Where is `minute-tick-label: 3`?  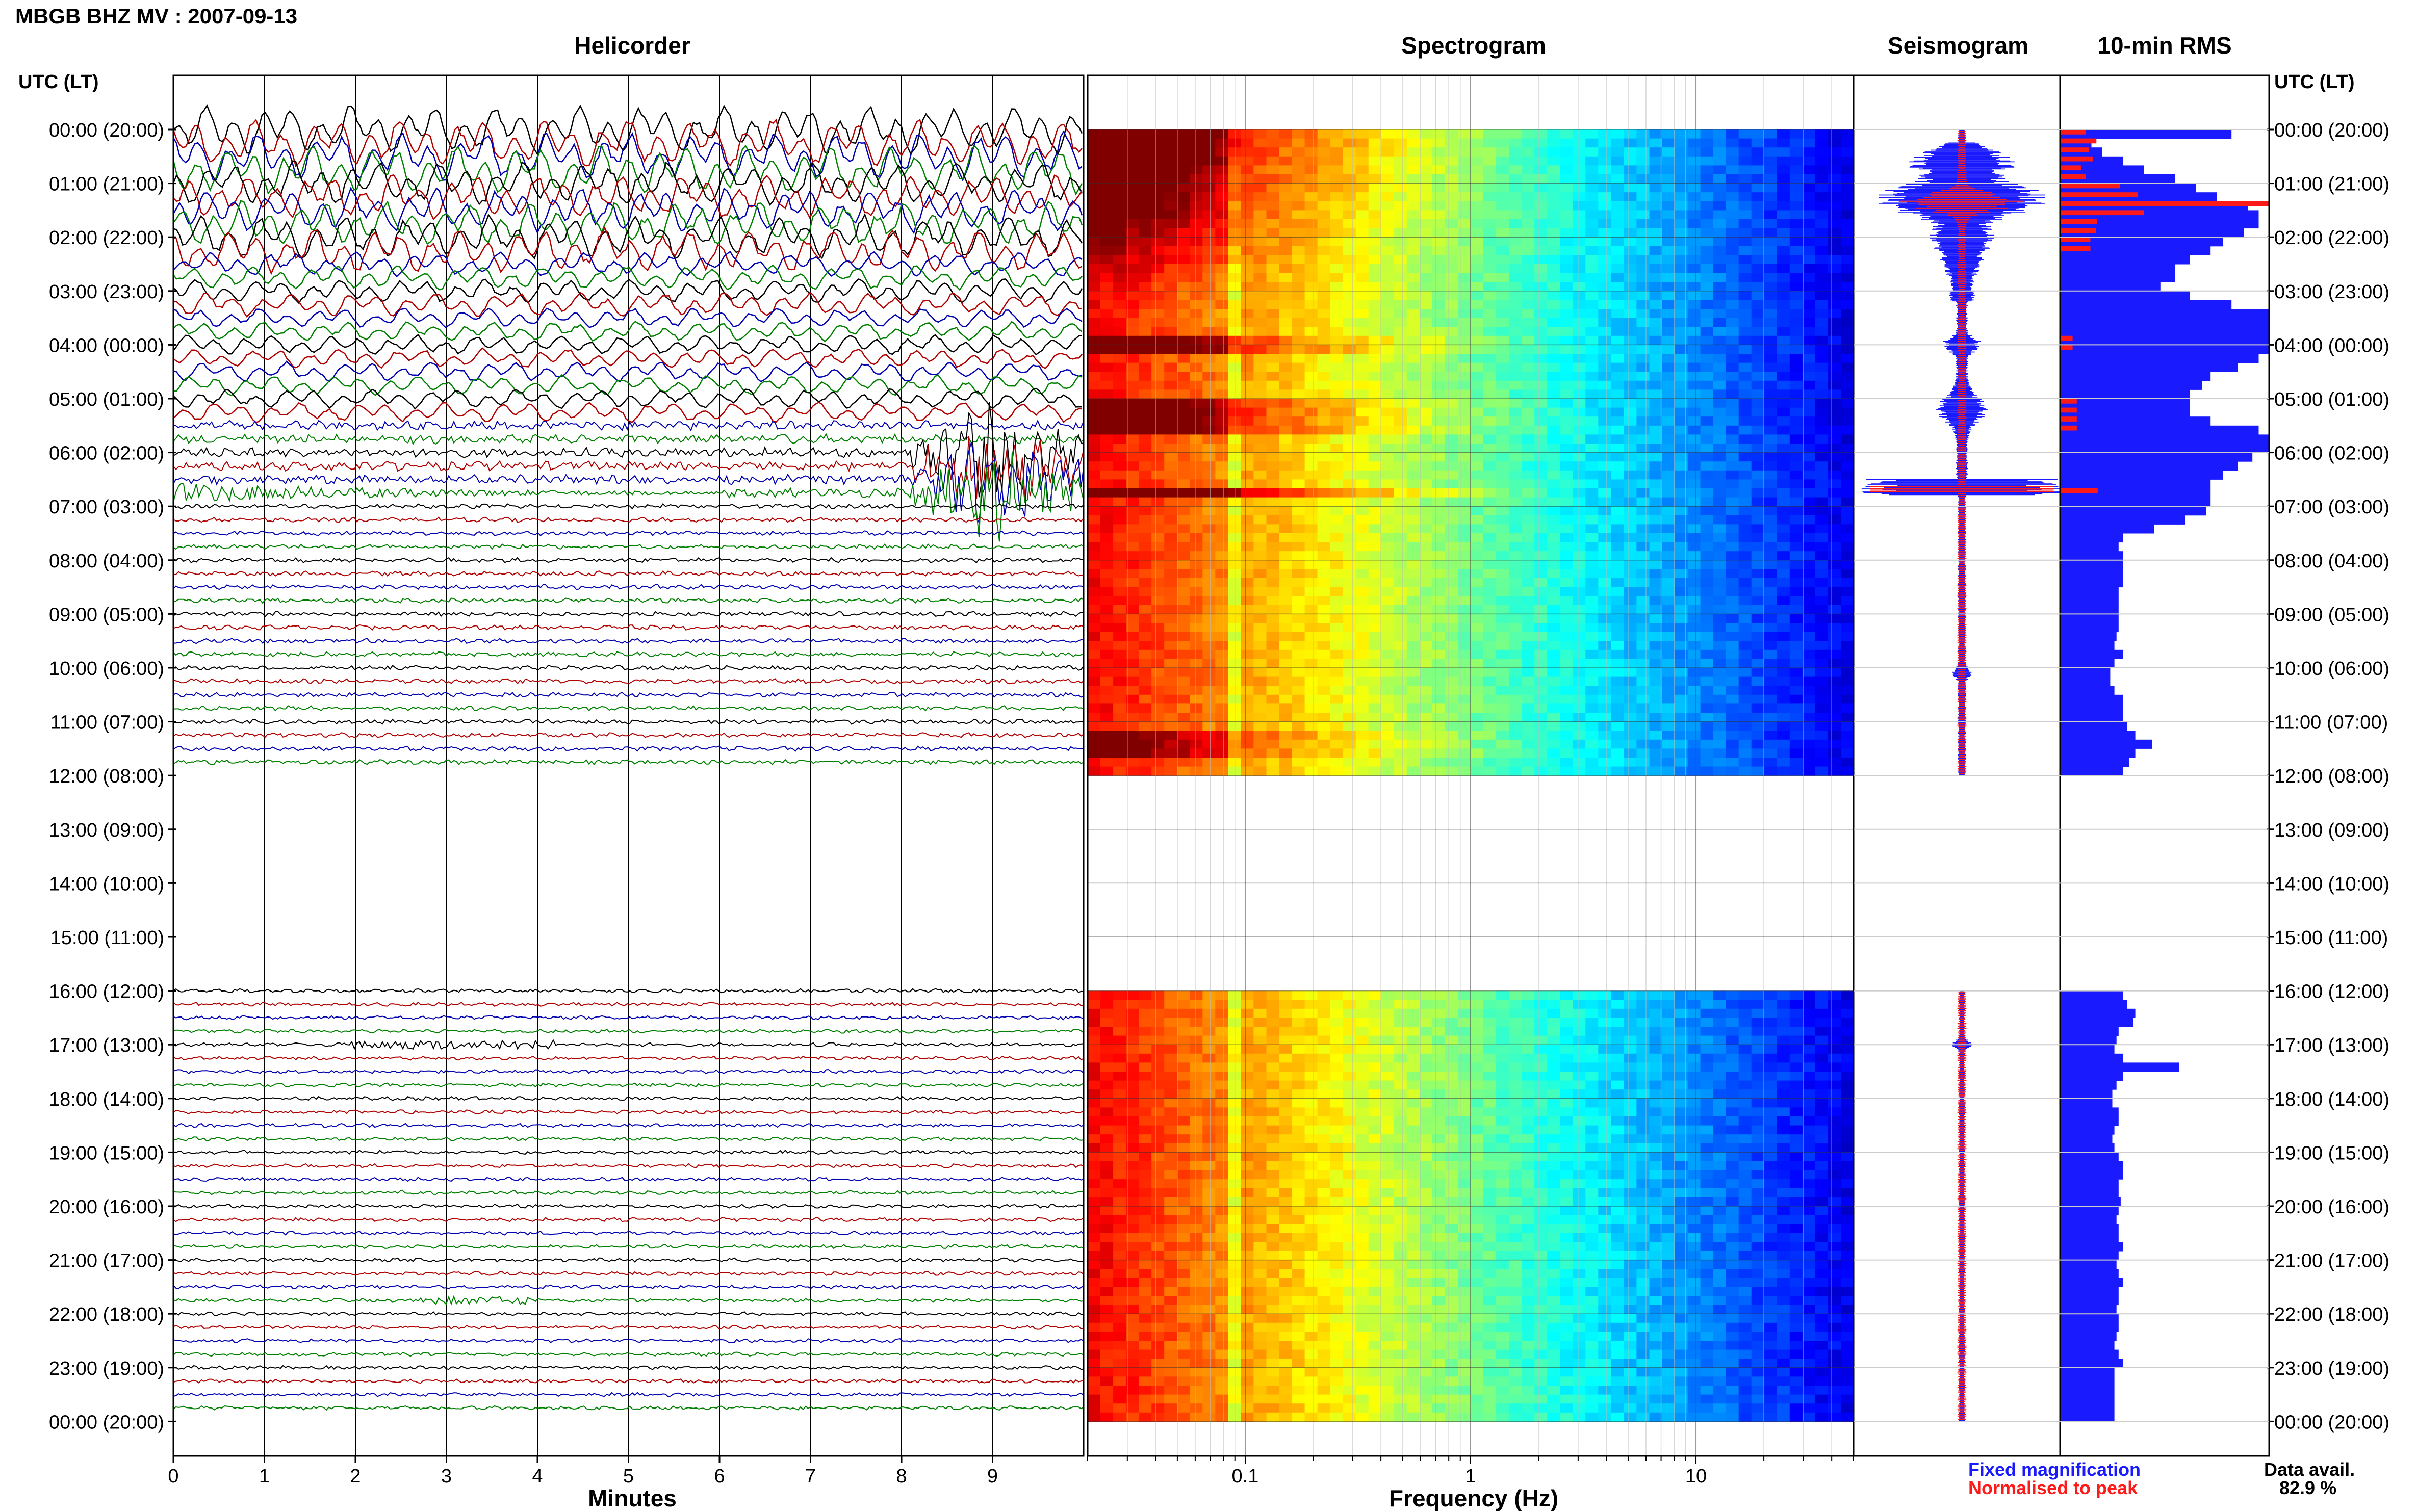 minute-tick-label: 3 is located at coordinates (446, 1476).